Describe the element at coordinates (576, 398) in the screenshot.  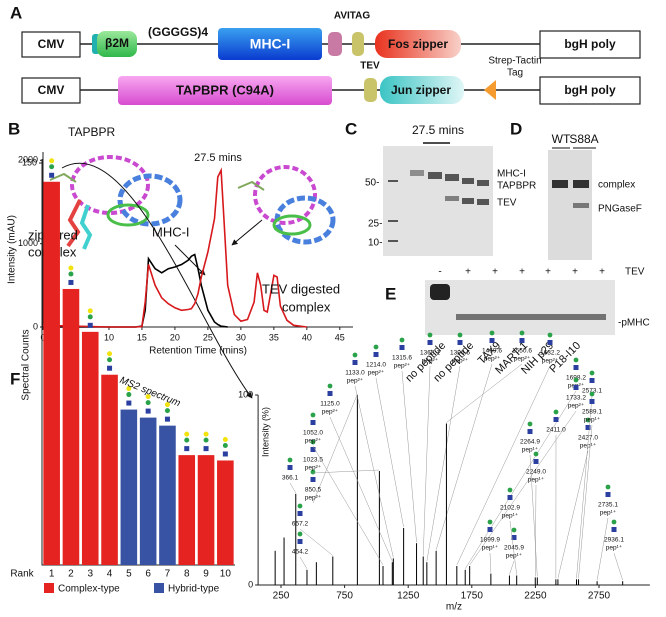
I see `peak-label: 1733.2` at that location.